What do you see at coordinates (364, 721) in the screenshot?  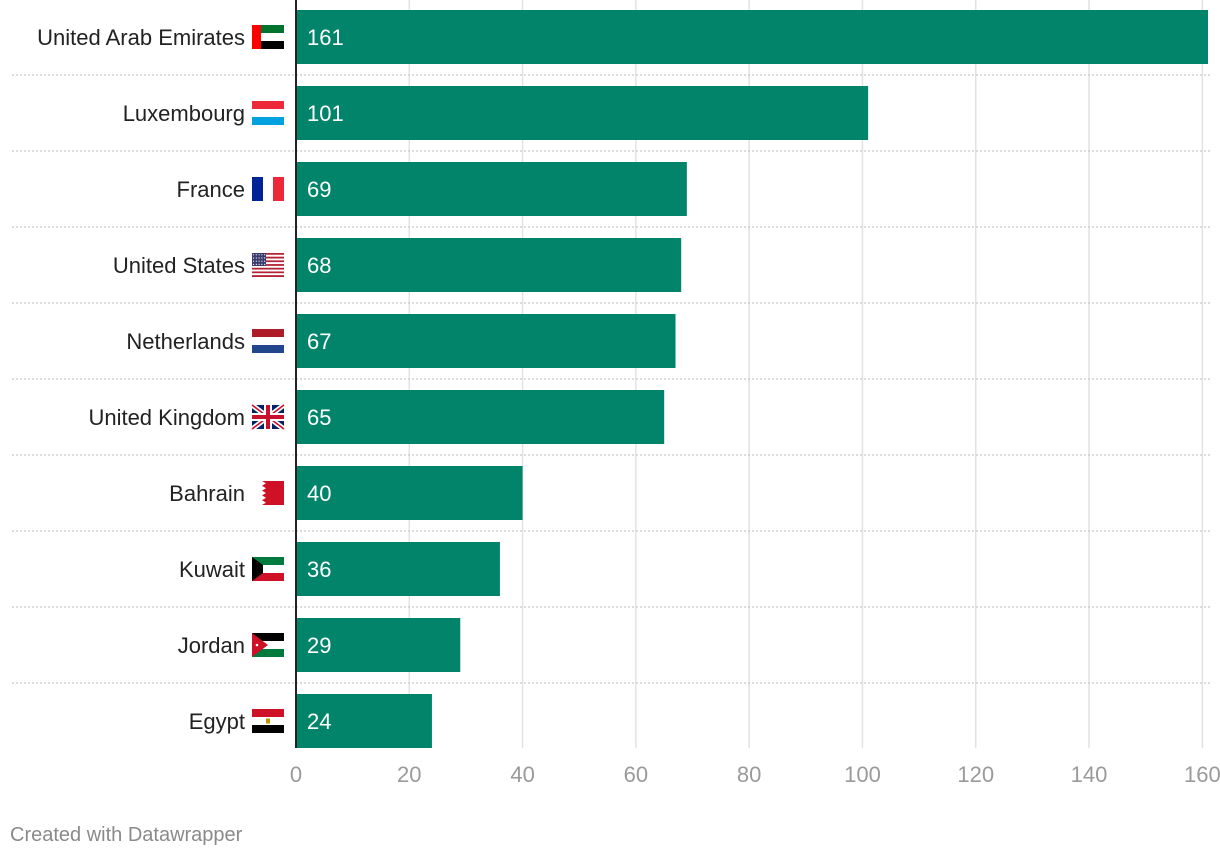 I see `bar-egypt` at bounding box center [364, 721].